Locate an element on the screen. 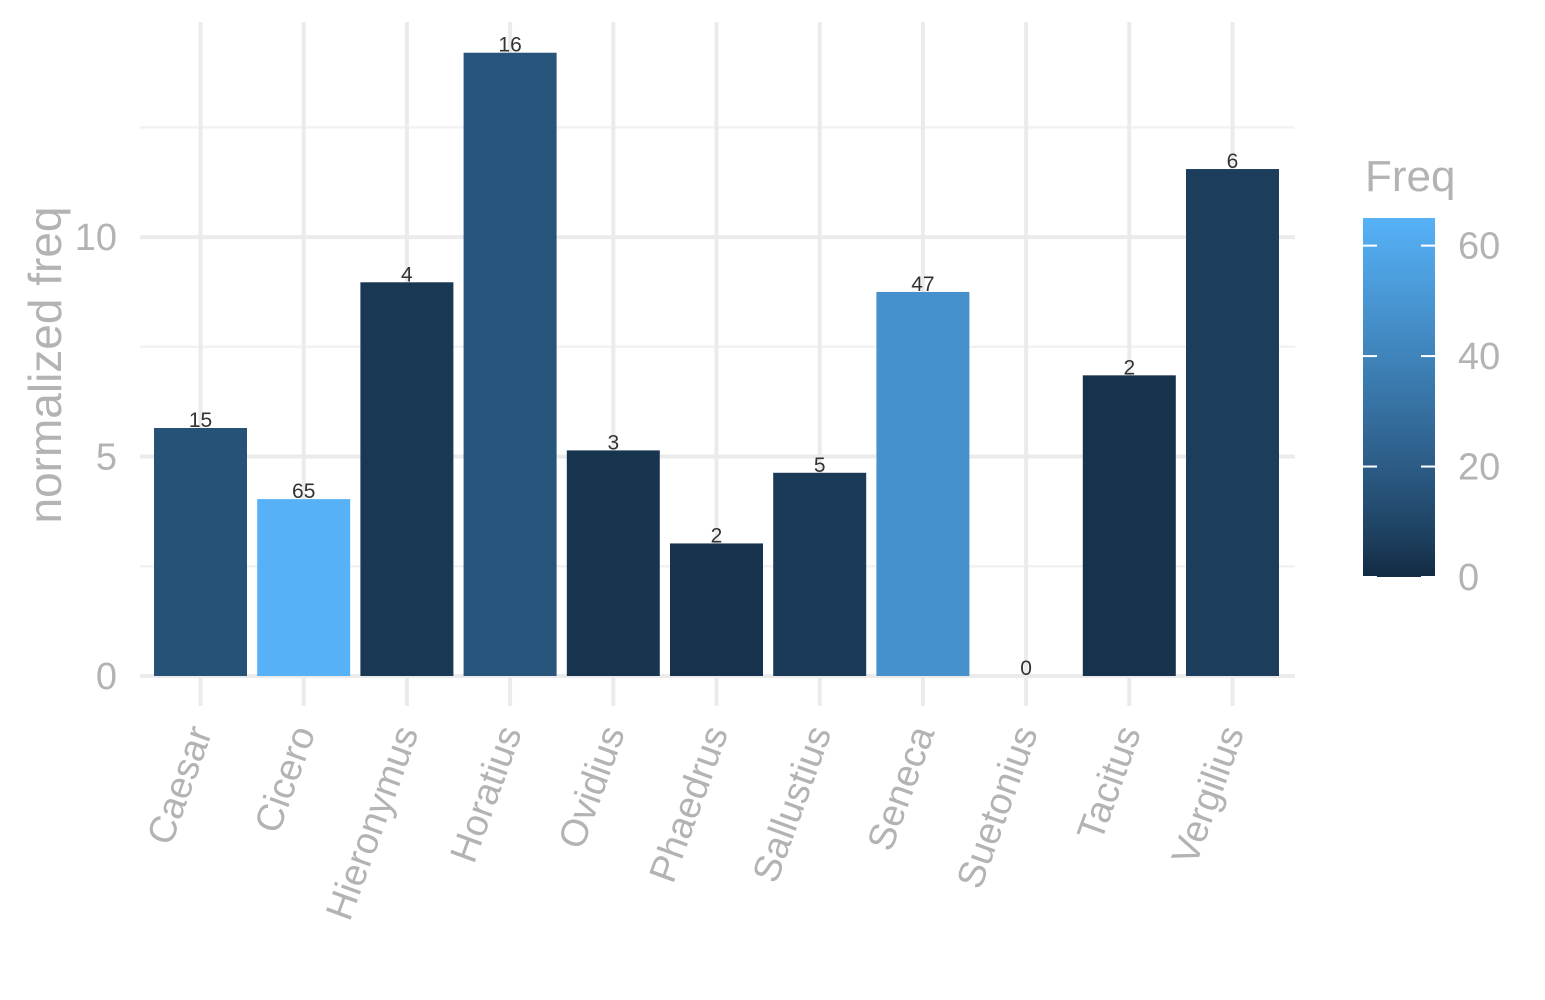  data-label-hieronymus: 4 is located at coordinates (407, 274).